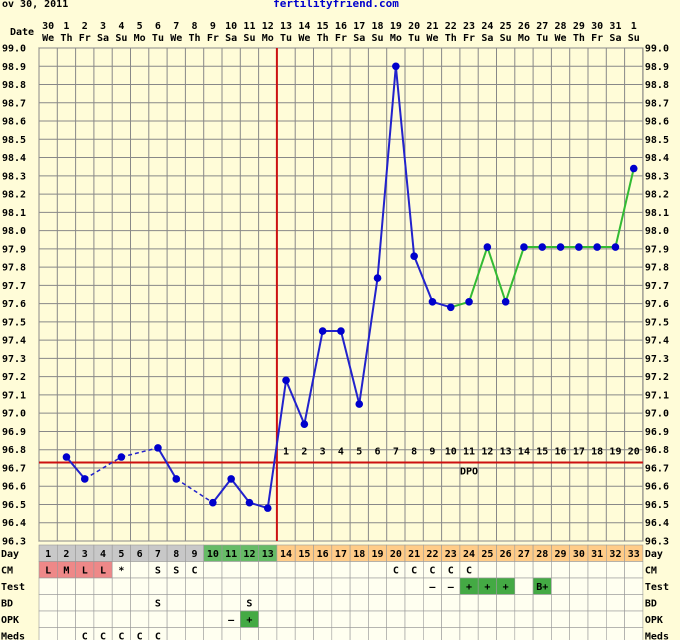 This screenshot has height=640, width=680. I want to click on table-cell-text: *, so click(121, 571).